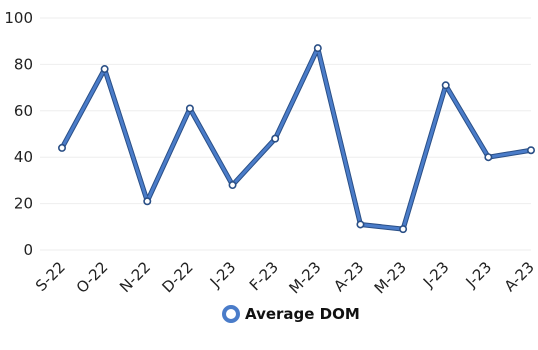 The height and width of the screenshot is (350, 538). I want to click on y-tick-label: 40, so click(23, 157).